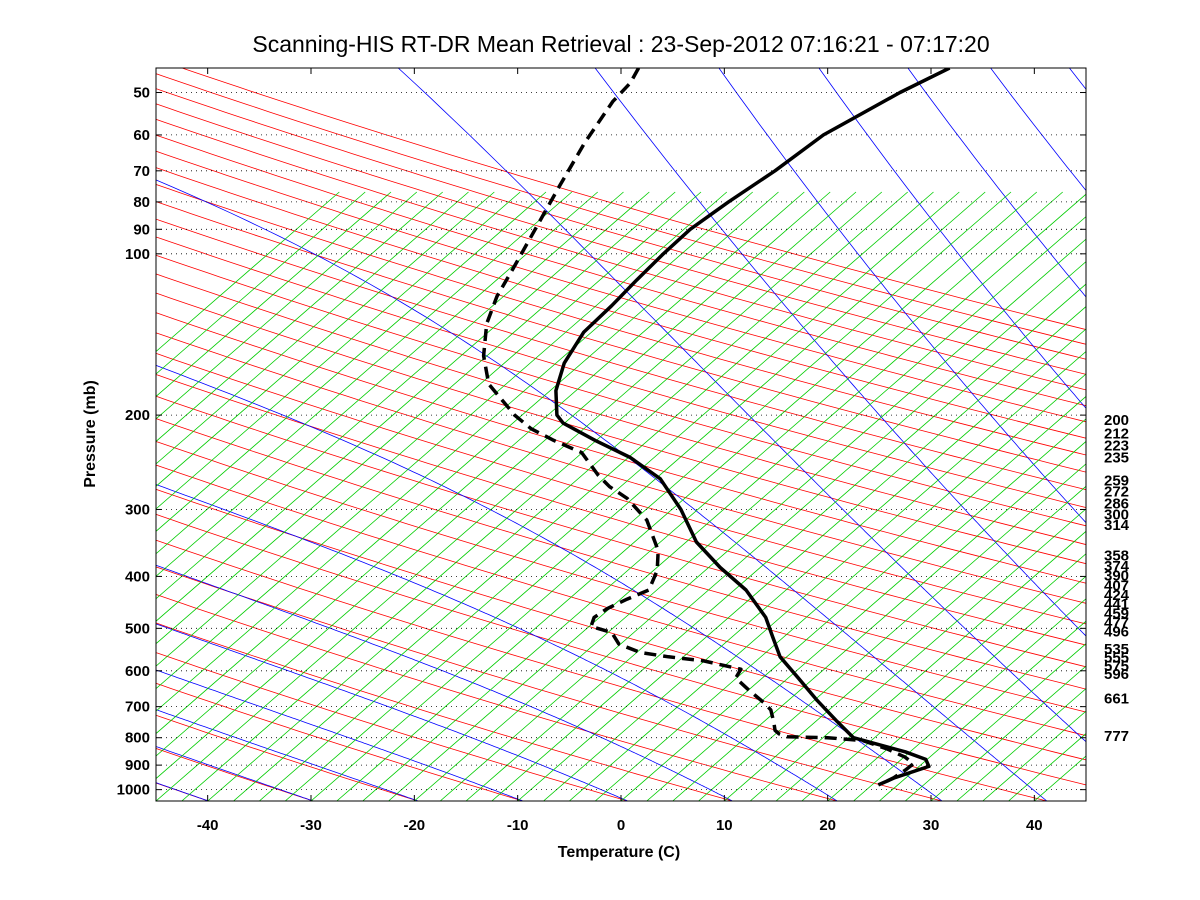 Image resolution: width=1200 pixels, height=900 pixels. I want to click on x-tick-label: -10, so click(518, 825).